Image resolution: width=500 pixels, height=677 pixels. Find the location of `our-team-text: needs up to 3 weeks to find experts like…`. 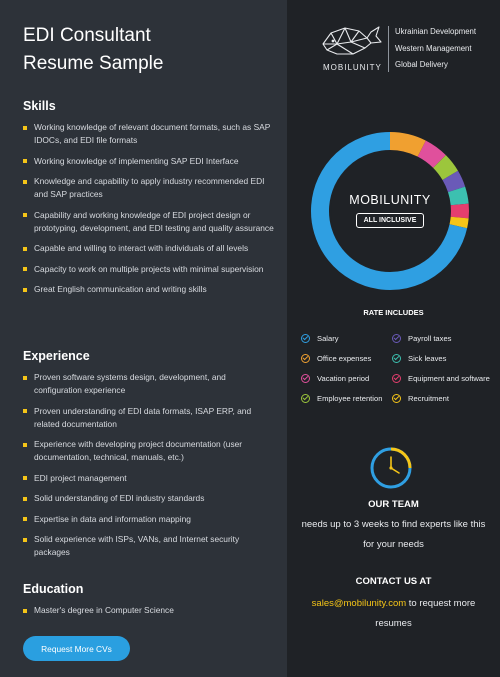

our-team-text: needs up to 3 weeks to find experts like… is located at coordinates (393, 534).